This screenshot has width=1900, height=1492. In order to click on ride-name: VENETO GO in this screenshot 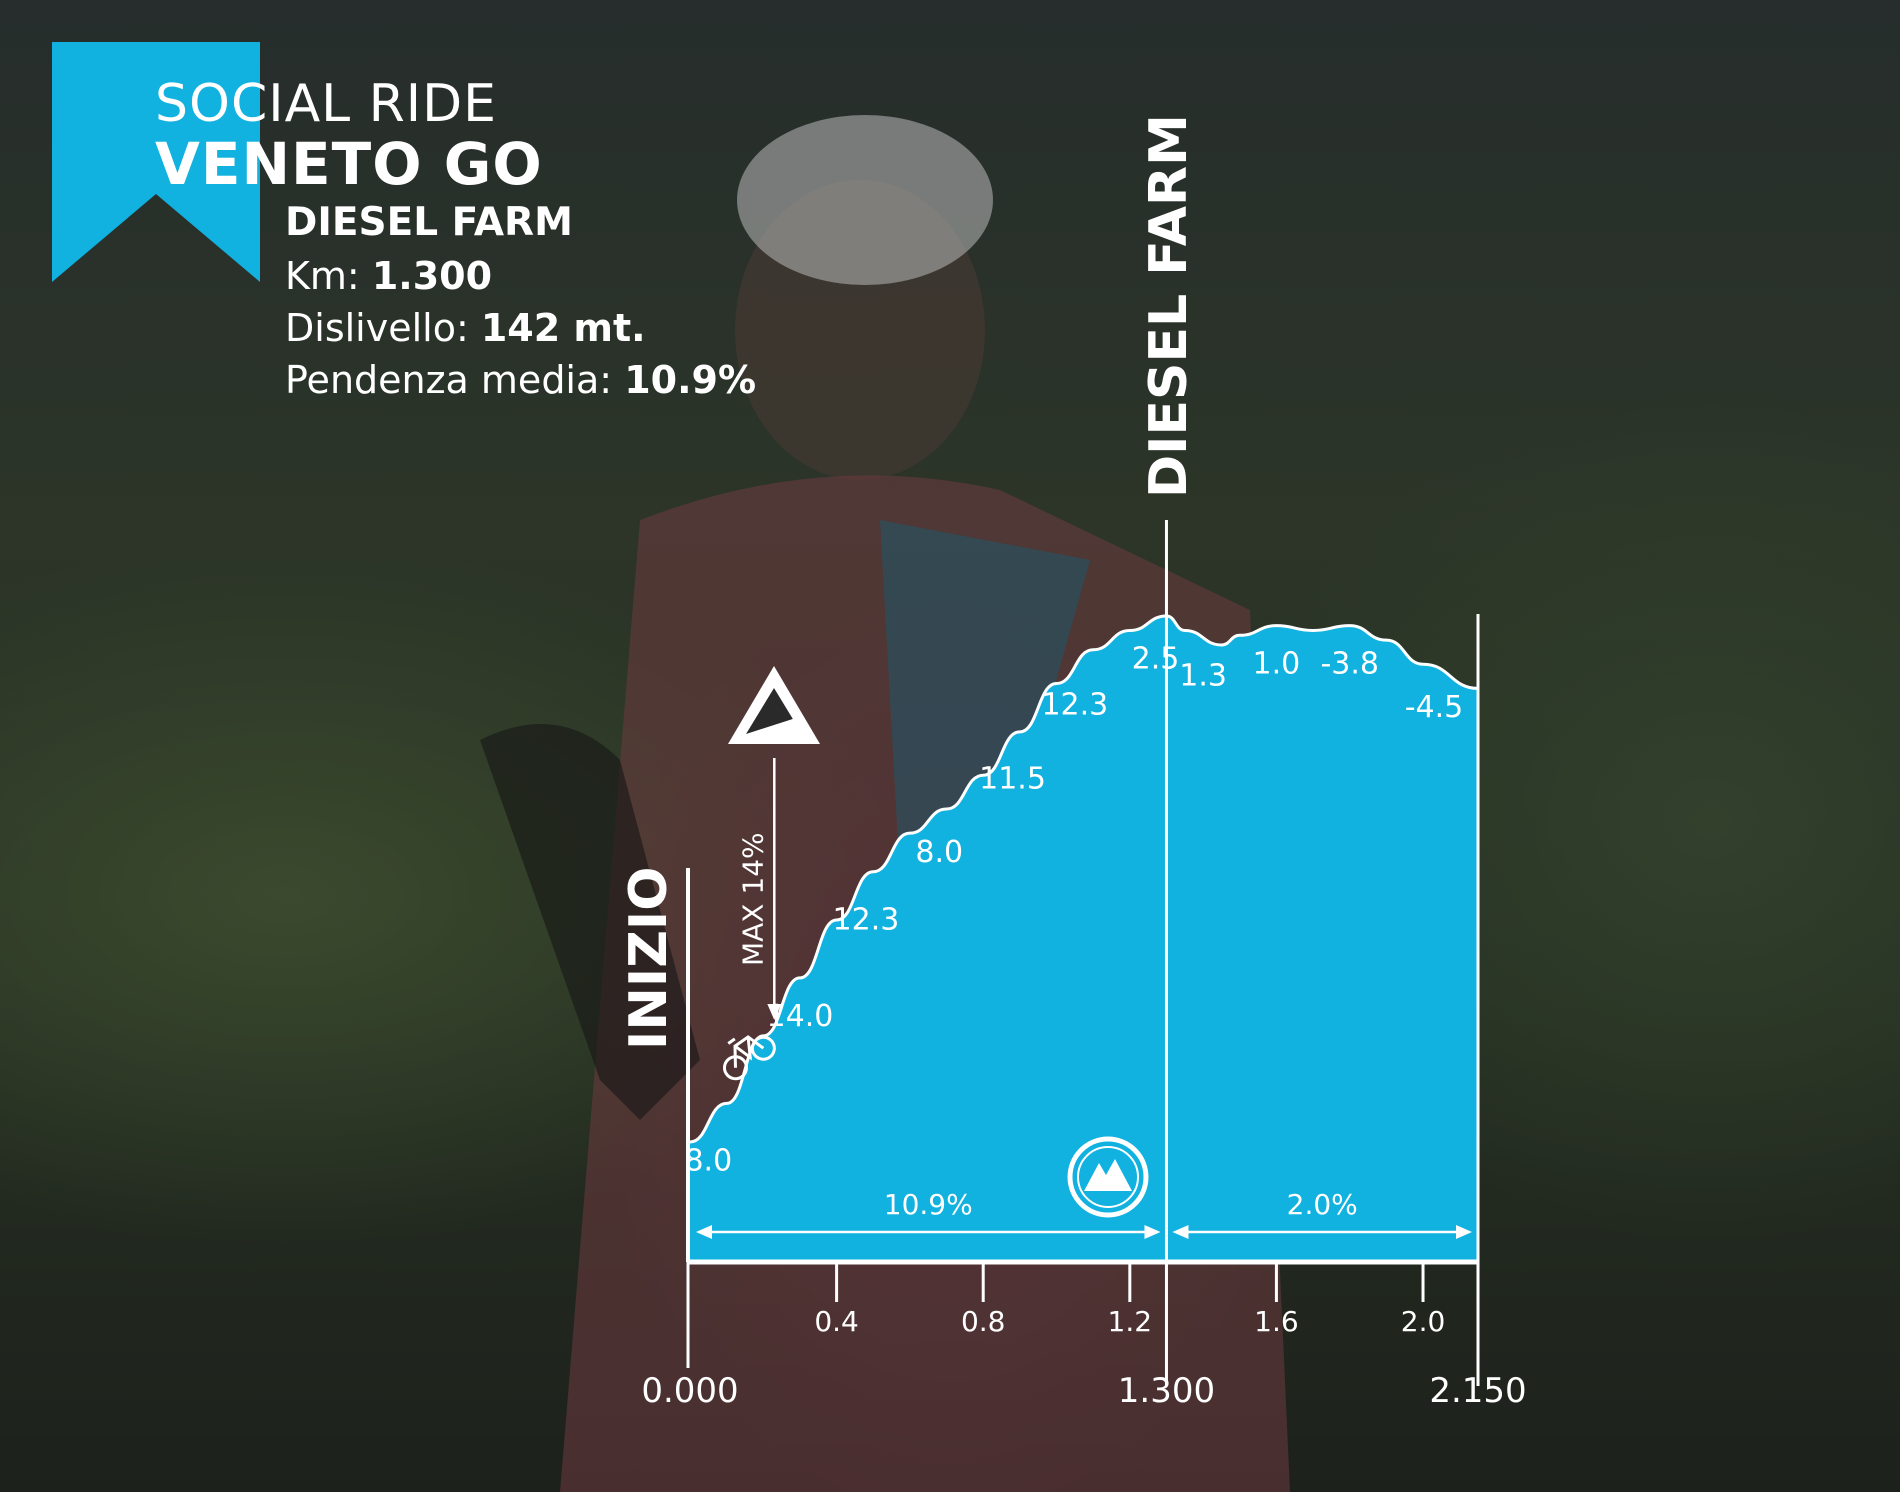, I will do `click(349, 164)`.